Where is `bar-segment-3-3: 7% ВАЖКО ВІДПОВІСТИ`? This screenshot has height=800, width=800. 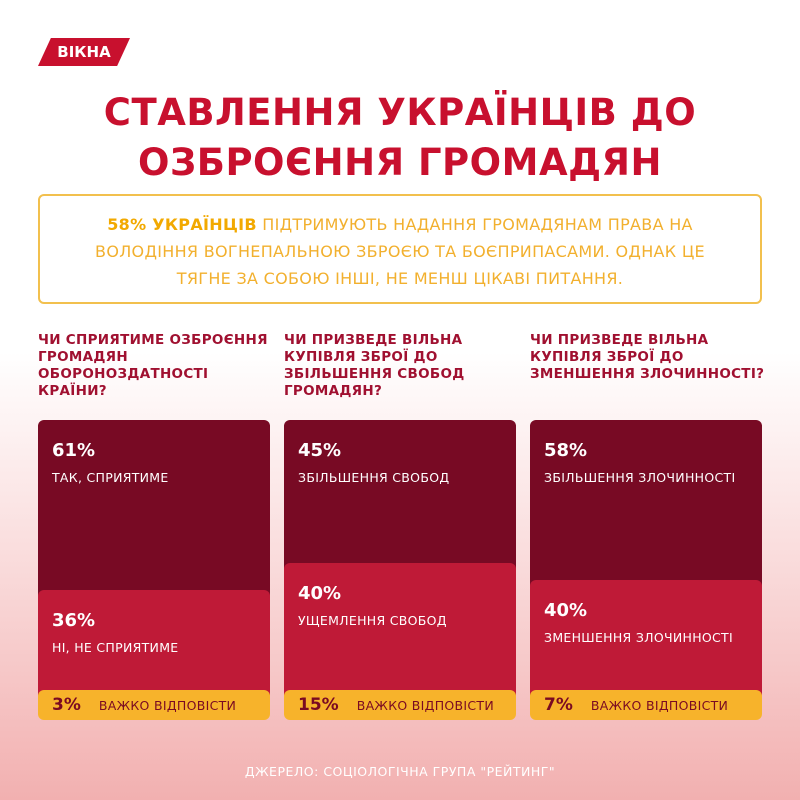 bar-segment-3-3: 7% ВАЖКО ВІДПОВІСТИ is located at coordinates (646, 705).